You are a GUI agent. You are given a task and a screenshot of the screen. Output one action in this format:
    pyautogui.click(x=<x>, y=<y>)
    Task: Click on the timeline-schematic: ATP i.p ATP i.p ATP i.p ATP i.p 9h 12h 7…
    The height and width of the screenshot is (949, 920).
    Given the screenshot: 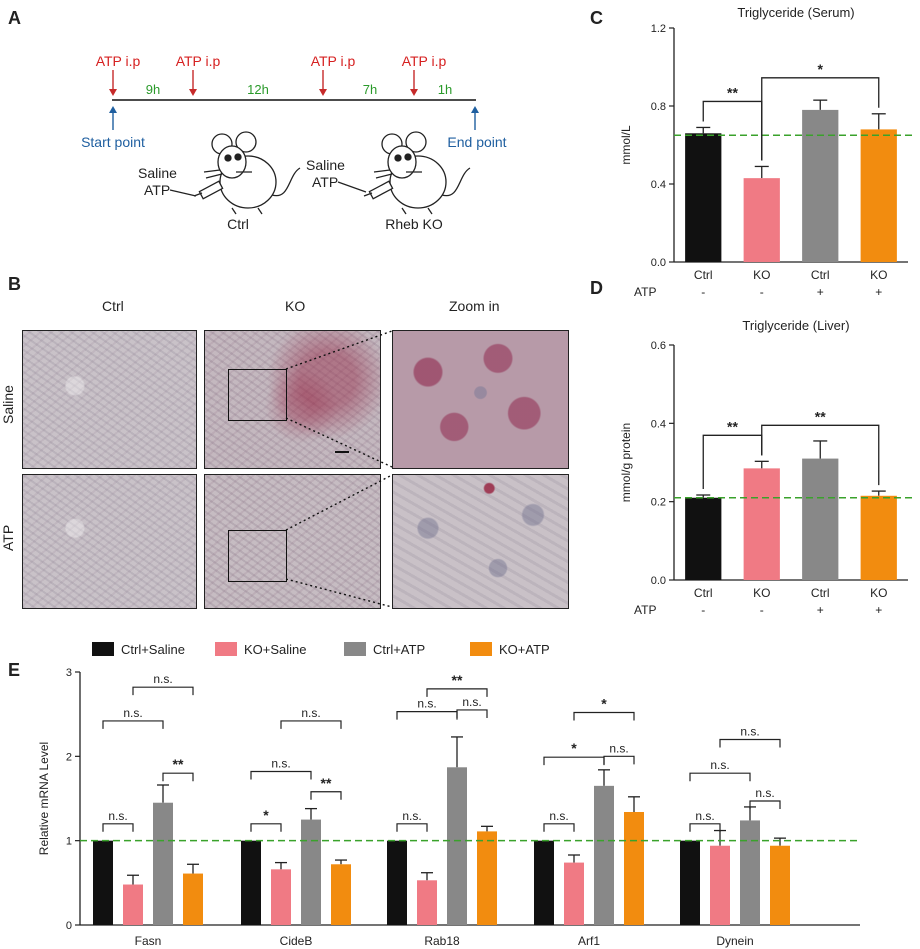 What is the action you would take?
    pyautogui.click(x=294, y=142)
    